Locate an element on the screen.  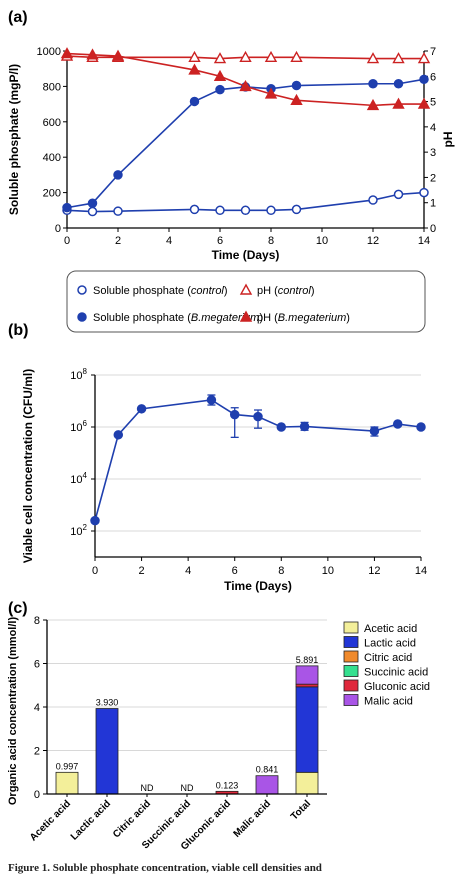
legend-label-text: ) is located at coordinates (313, 291).